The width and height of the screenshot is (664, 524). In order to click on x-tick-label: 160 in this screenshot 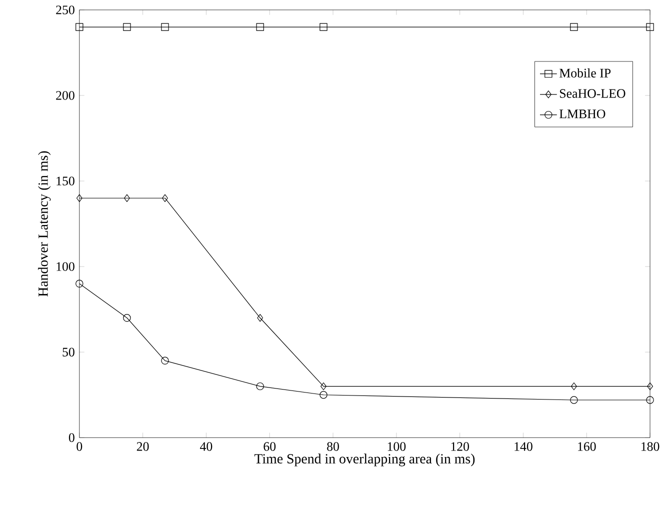, I will do `click(587, 446)`.